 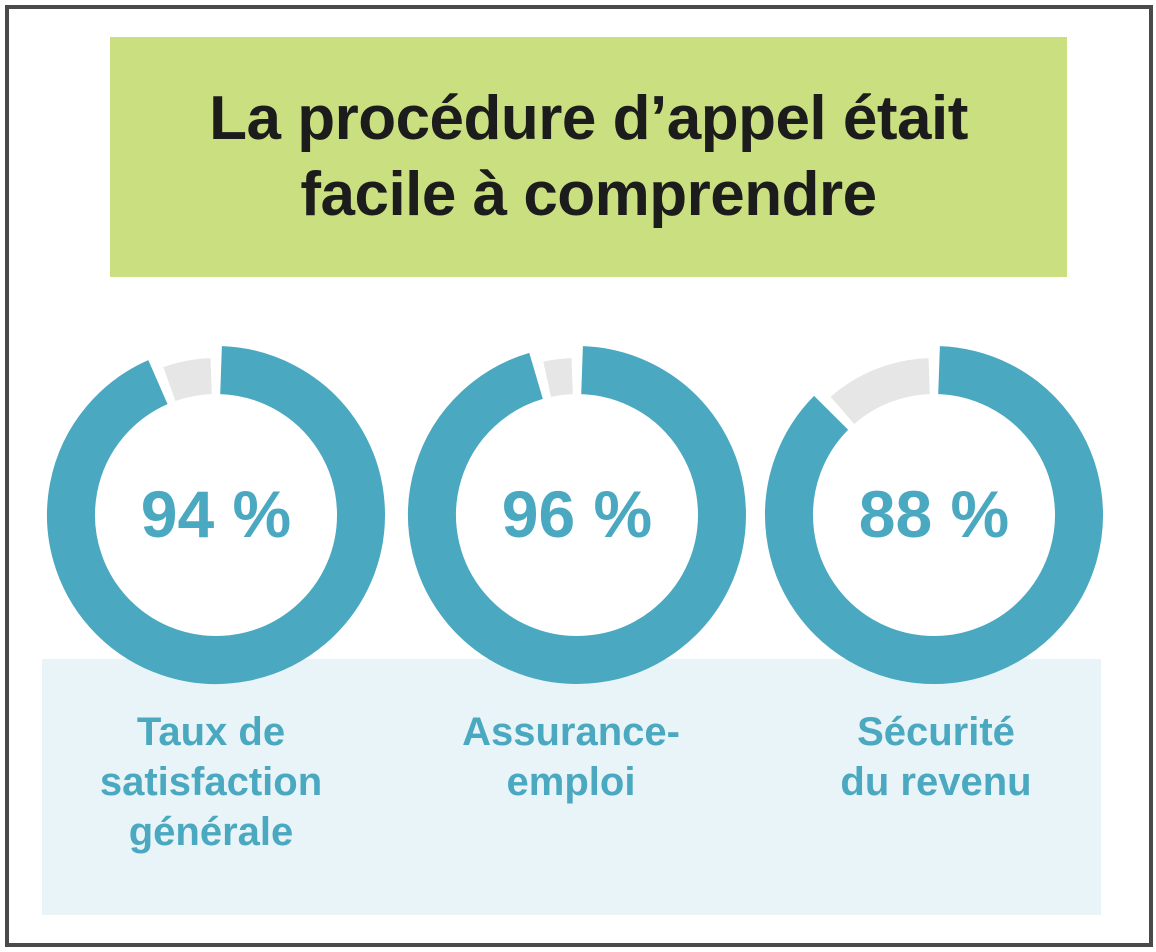 I want to click on category-label-2-line-1: Assurance-, so click(x=571, y=732).